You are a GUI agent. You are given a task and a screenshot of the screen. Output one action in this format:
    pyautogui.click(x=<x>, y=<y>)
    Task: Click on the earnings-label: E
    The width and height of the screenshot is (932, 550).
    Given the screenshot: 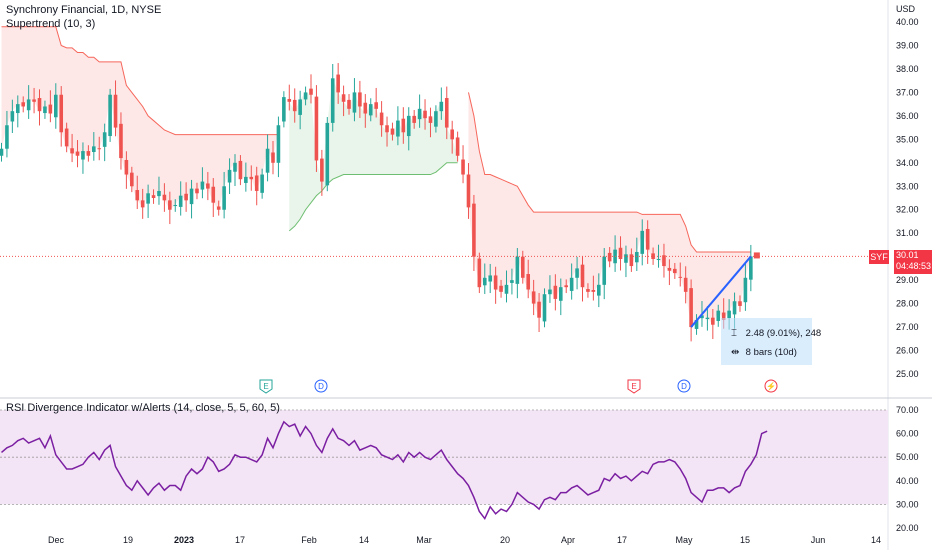 What is the action you would take?
    pyautogui.click(x=633, y=386)
    